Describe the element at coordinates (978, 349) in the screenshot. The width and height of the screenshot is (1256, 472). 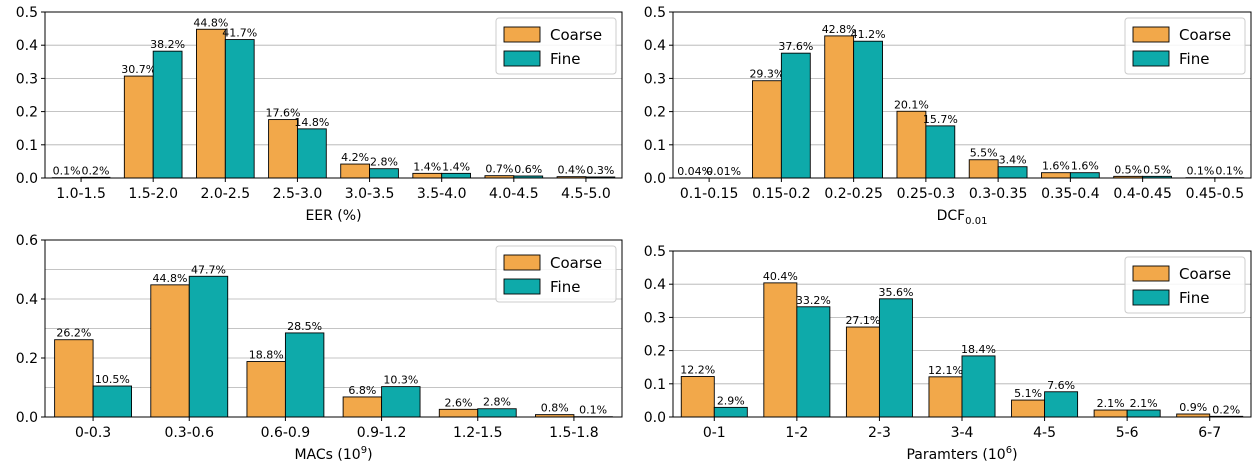
I see `data-label: 18.4%` at that location.